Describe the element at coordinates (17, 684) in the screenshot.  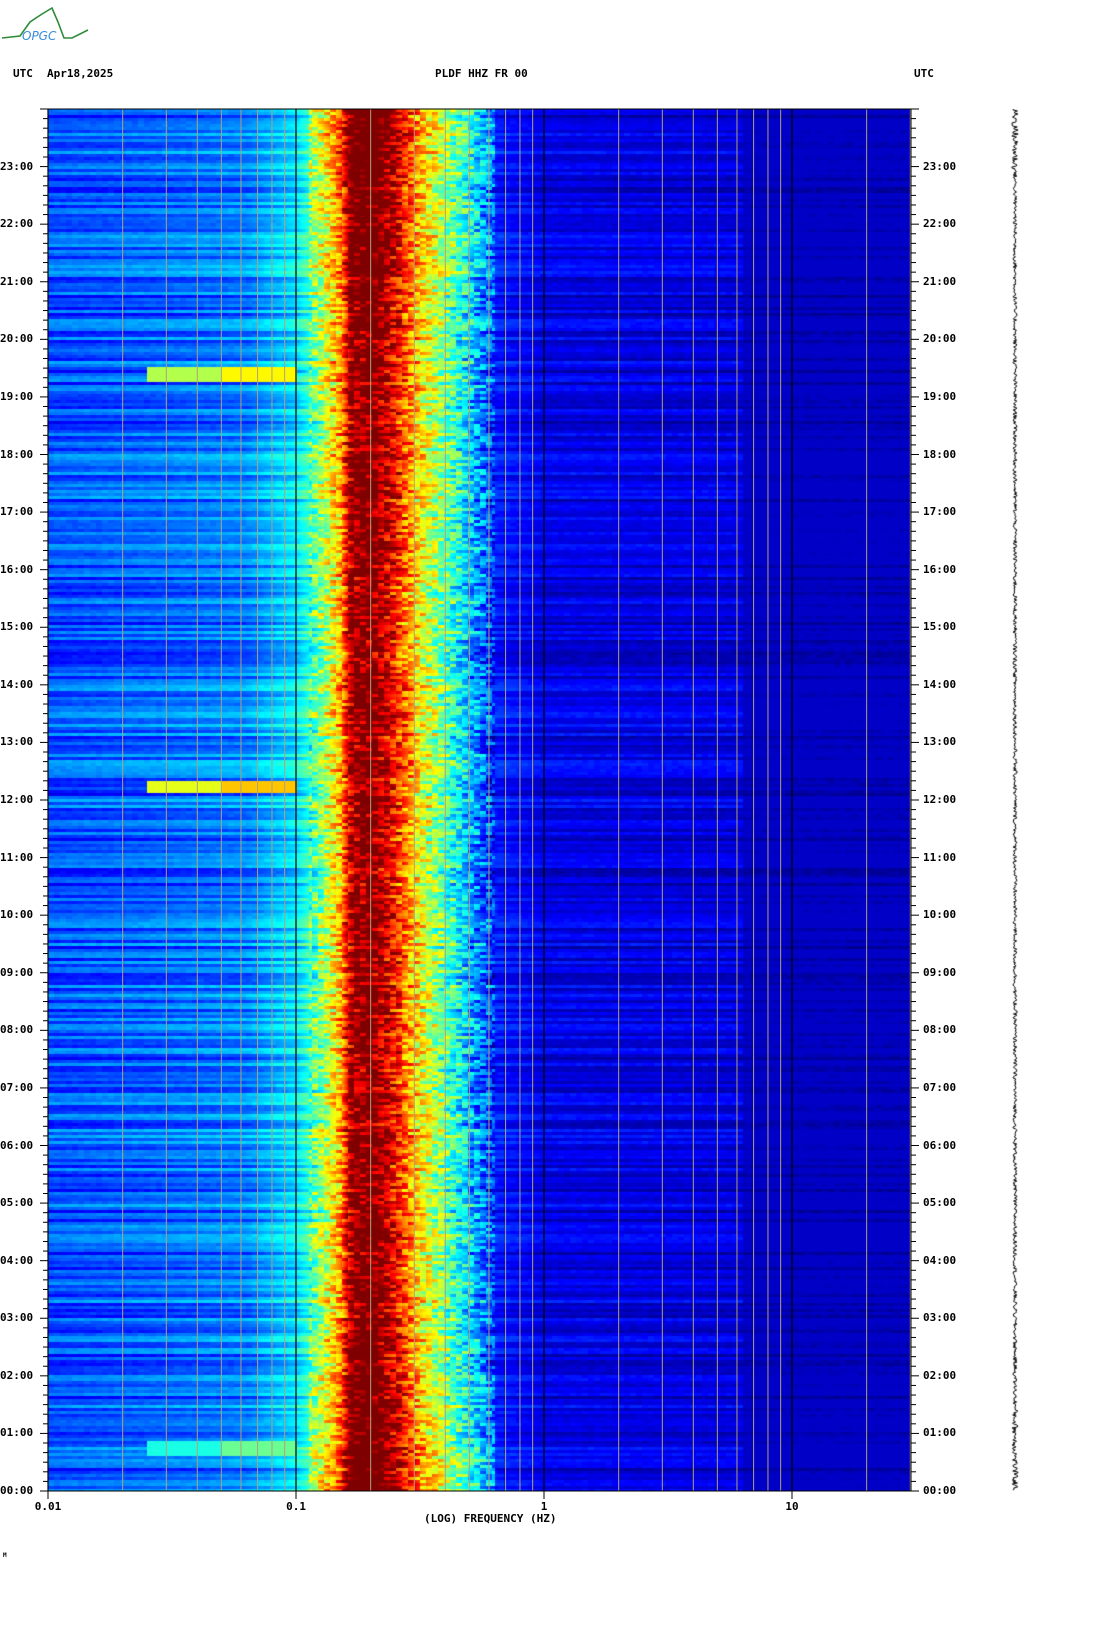
I see `left-time-label: 14:00` at that location.